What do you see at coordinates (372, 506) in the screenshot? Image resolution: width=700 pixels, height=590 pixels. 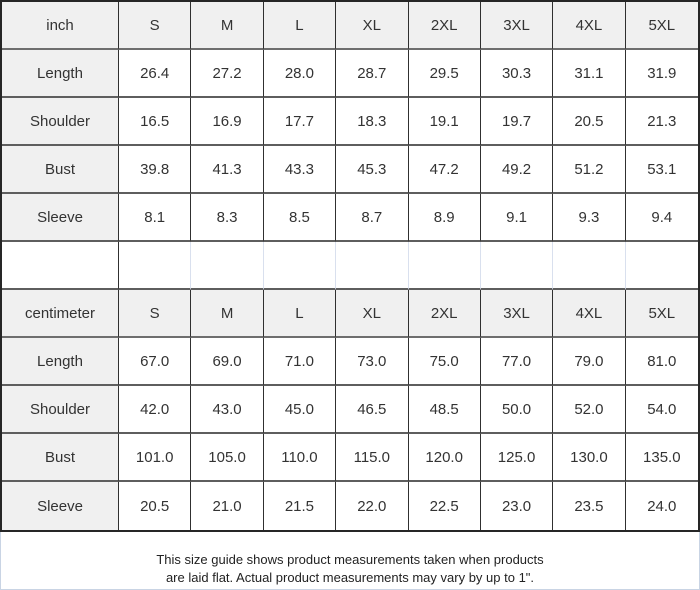 I see `value-cell: 22.0` at bounding box center [372, 506].